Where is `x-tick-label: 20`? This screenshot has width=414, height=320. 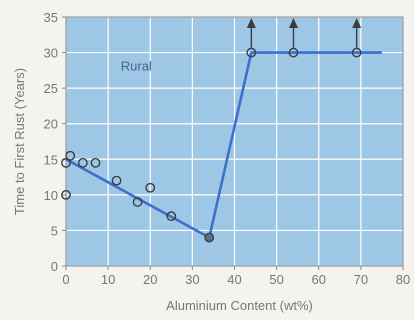
x-tick-label: 20 is located at coordinates (150, 279).